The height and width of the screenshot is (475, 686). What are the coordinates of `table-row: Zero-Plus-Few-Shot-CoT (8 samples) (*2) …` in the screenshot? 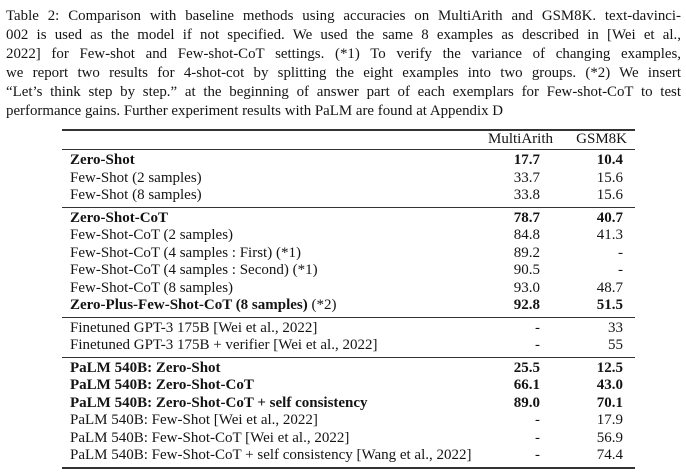 It's located at (348, 307).